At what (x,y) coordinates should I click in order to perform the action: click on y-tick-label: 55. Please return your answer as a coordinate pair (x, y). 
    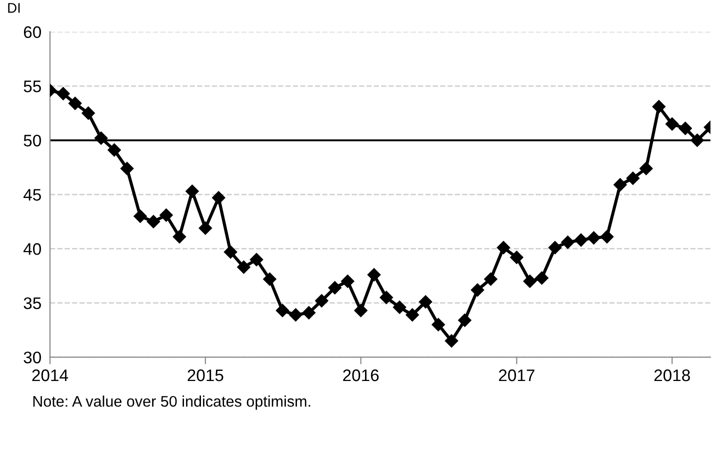
    Looking at the image, I should click on (32, 86).